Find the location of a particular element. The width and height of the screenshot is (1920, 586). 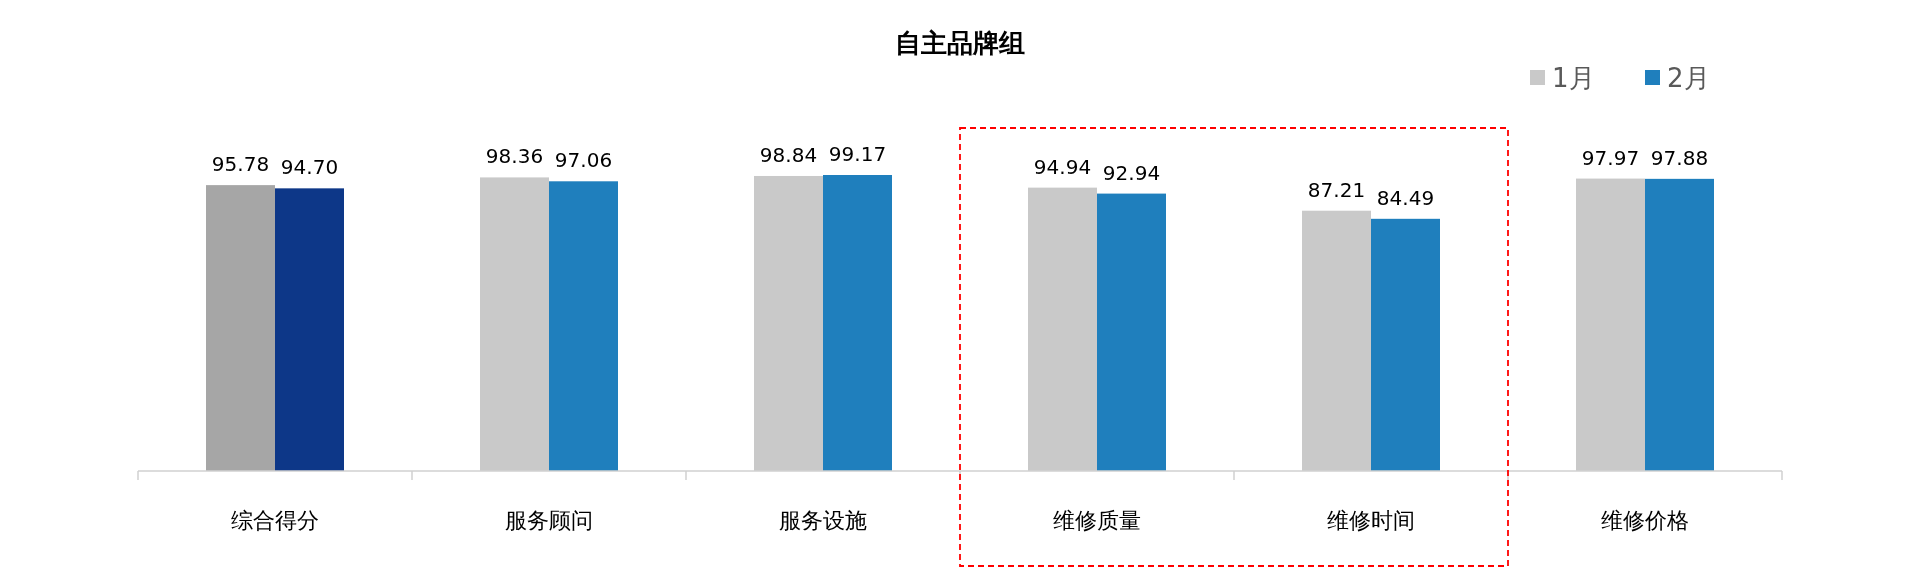

data-label: 98.84 is located at coordinates (788, 154).